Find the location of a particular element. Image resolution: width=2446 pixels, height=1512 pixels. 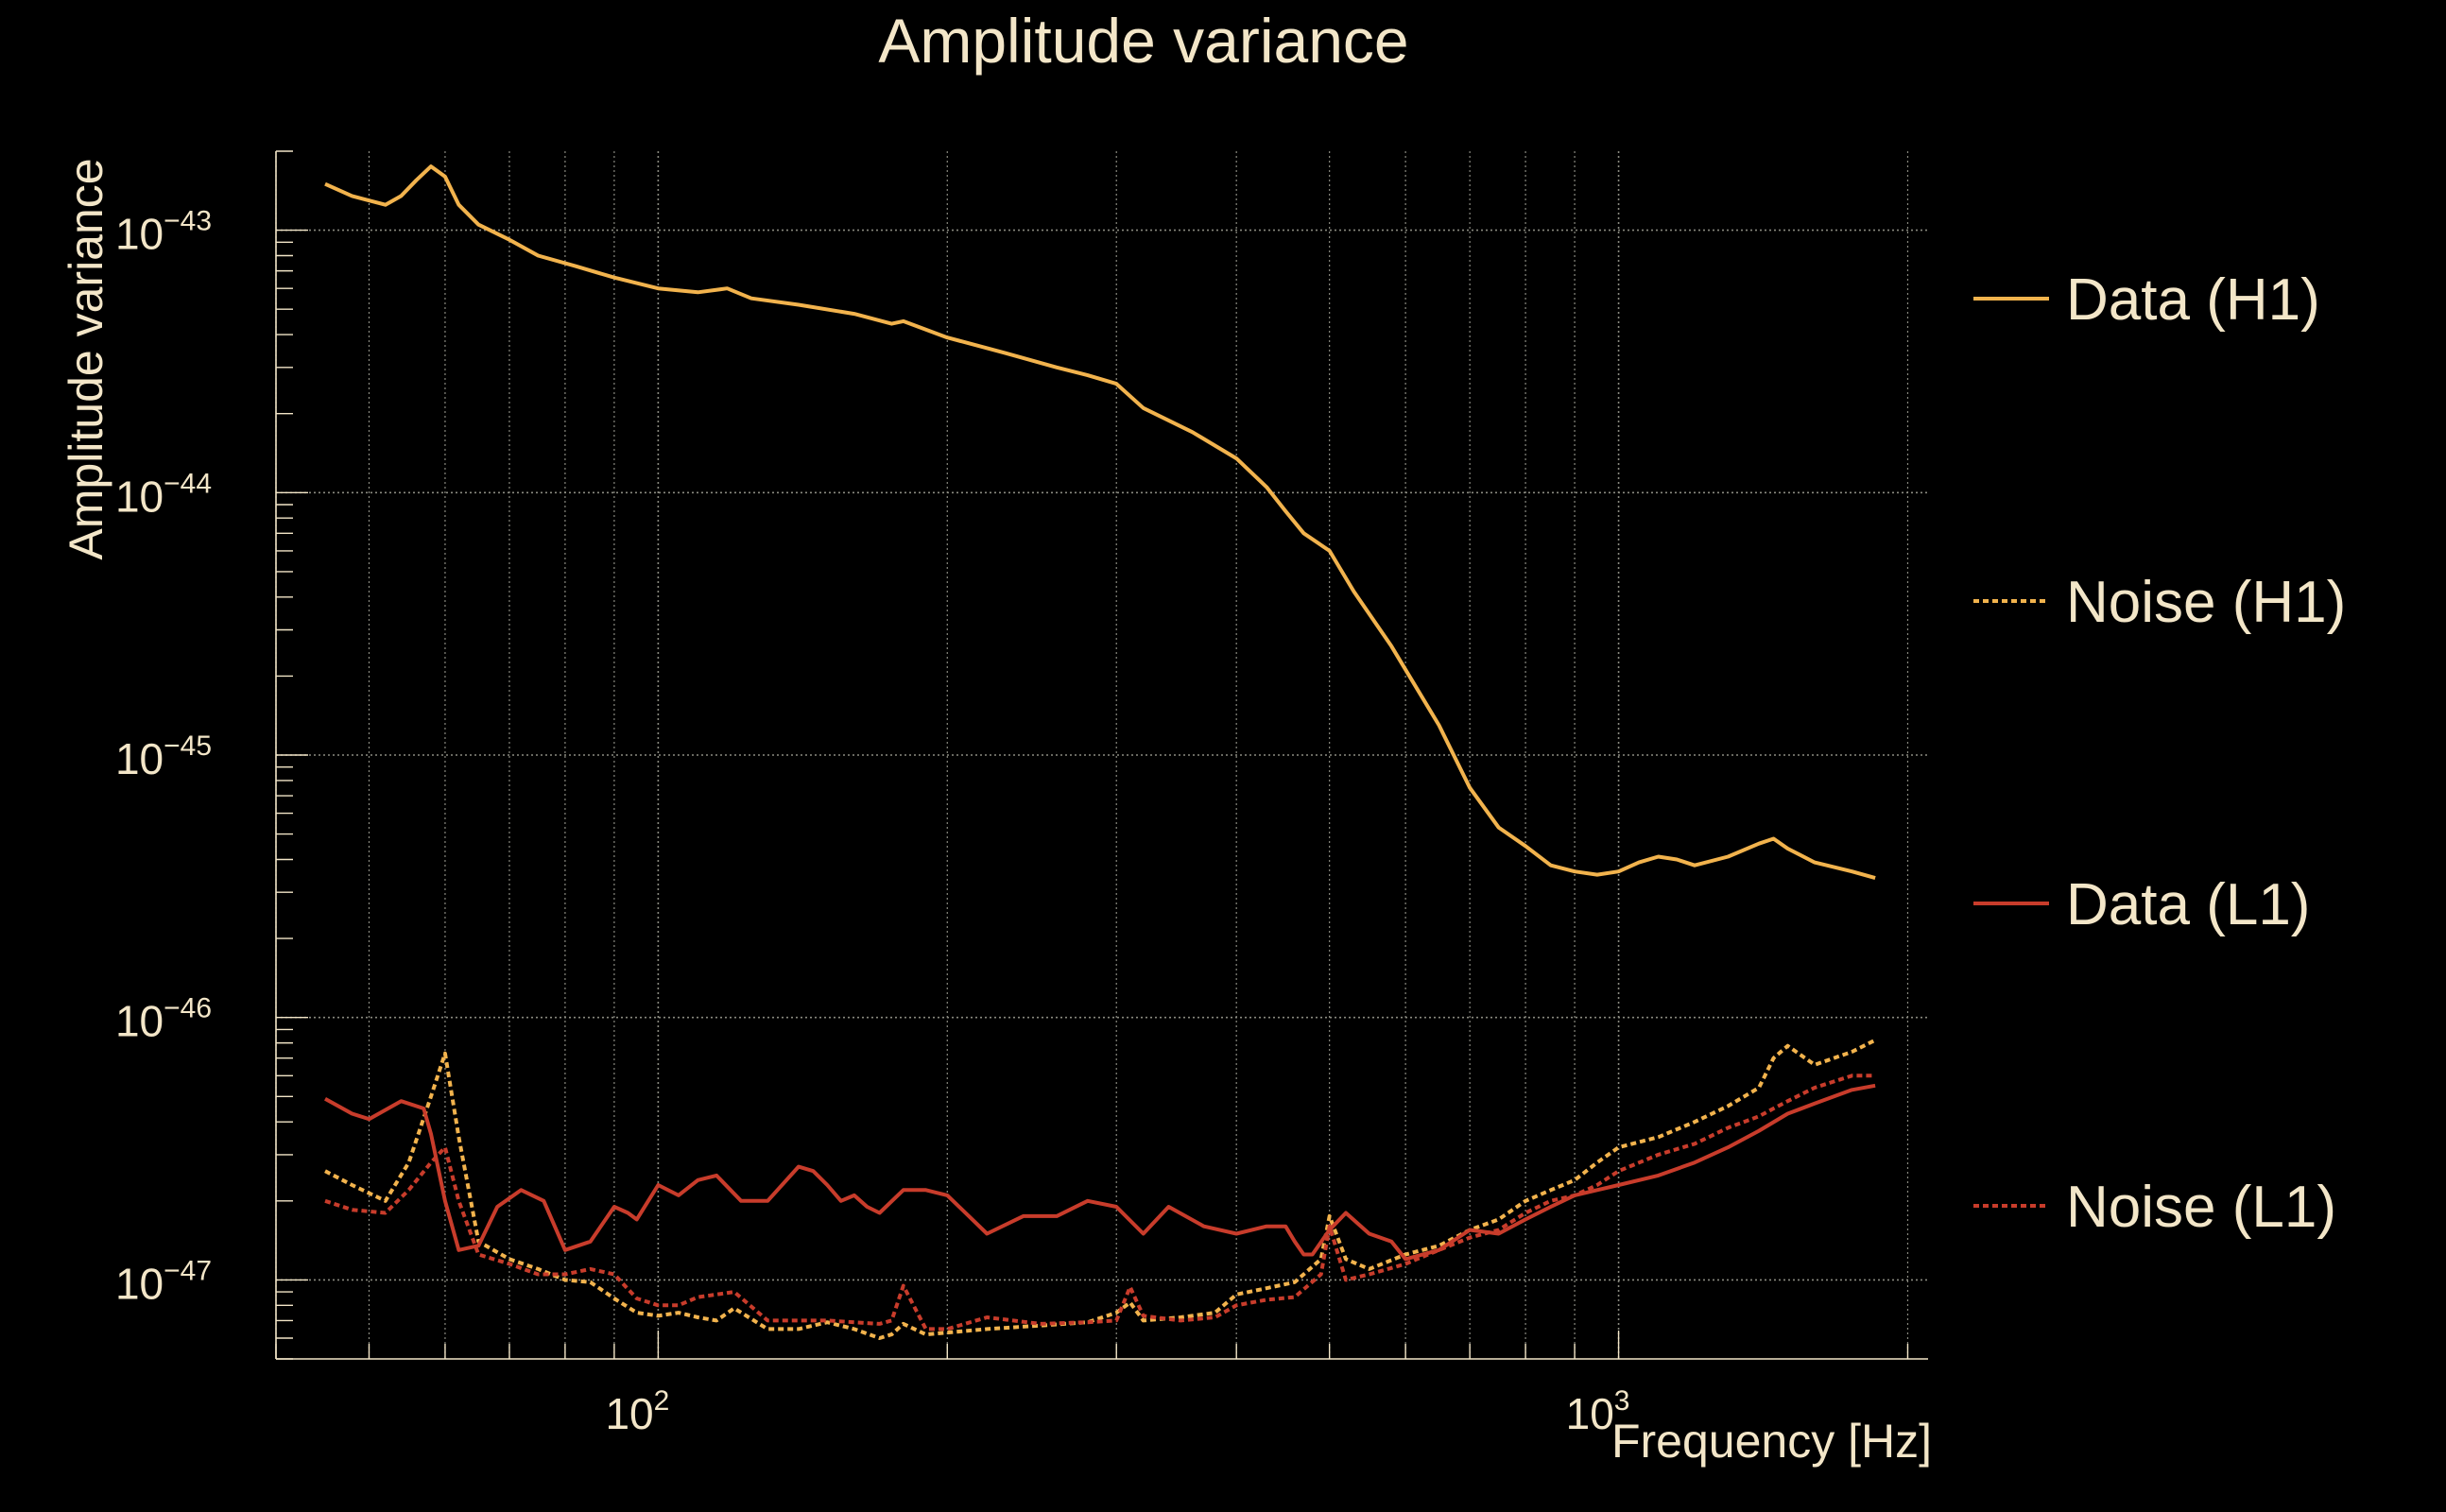

y-tick-label: 10−44 is located at coordinates (163, 494).